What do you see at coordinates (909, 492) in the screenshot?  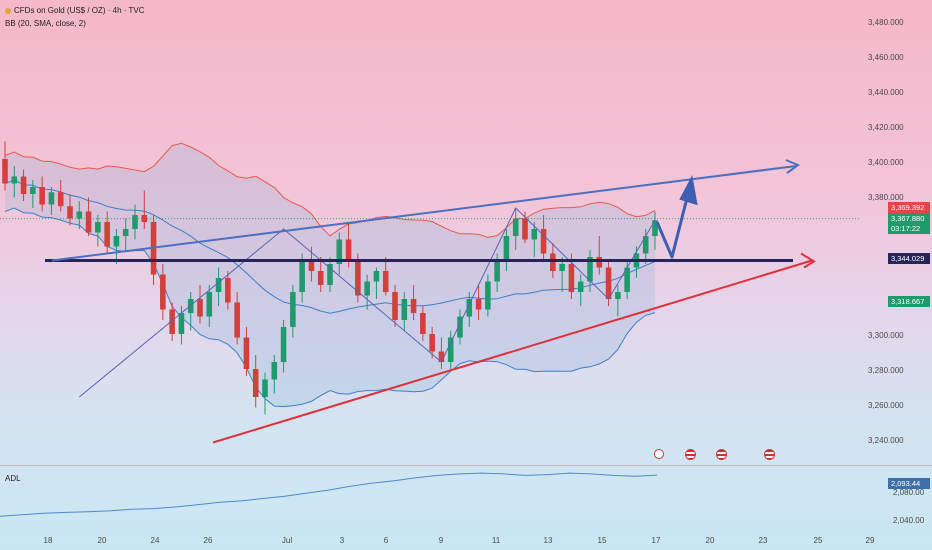 I see `adl-tick: 2,080.00` at bounding box center [909, 492].